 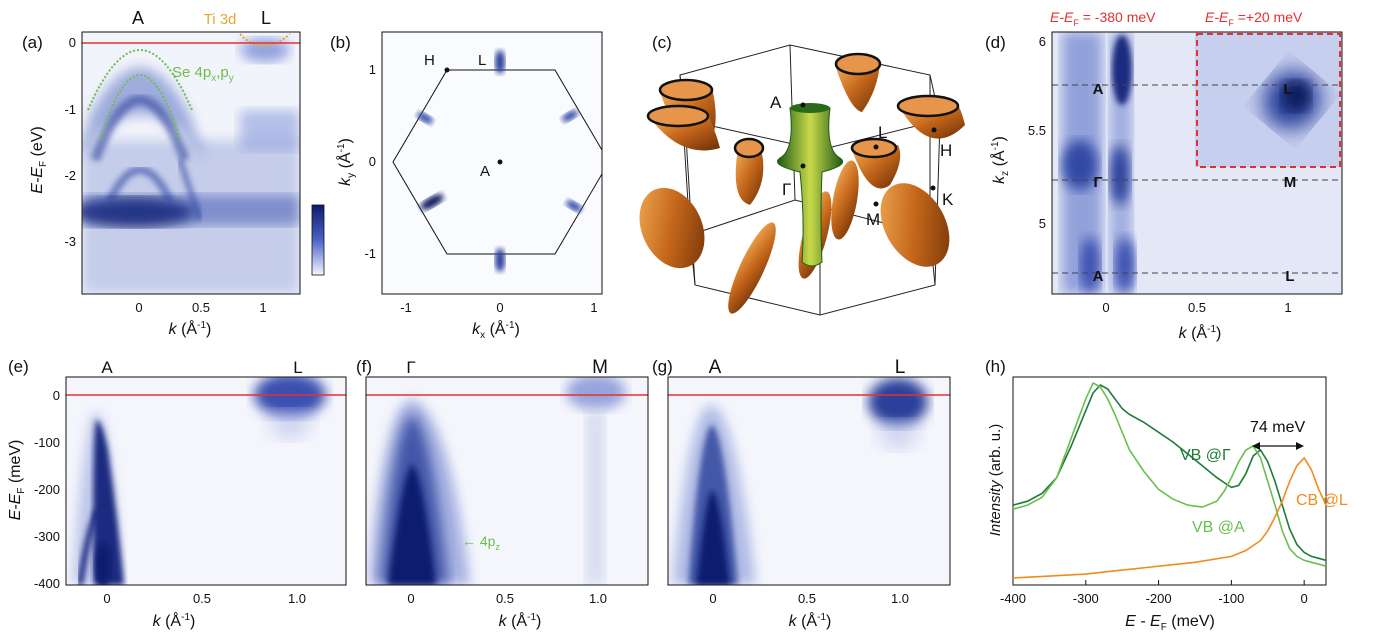 I want to click on axis-b-xlabel: kx (Å-1), so click(x=496, y=330).